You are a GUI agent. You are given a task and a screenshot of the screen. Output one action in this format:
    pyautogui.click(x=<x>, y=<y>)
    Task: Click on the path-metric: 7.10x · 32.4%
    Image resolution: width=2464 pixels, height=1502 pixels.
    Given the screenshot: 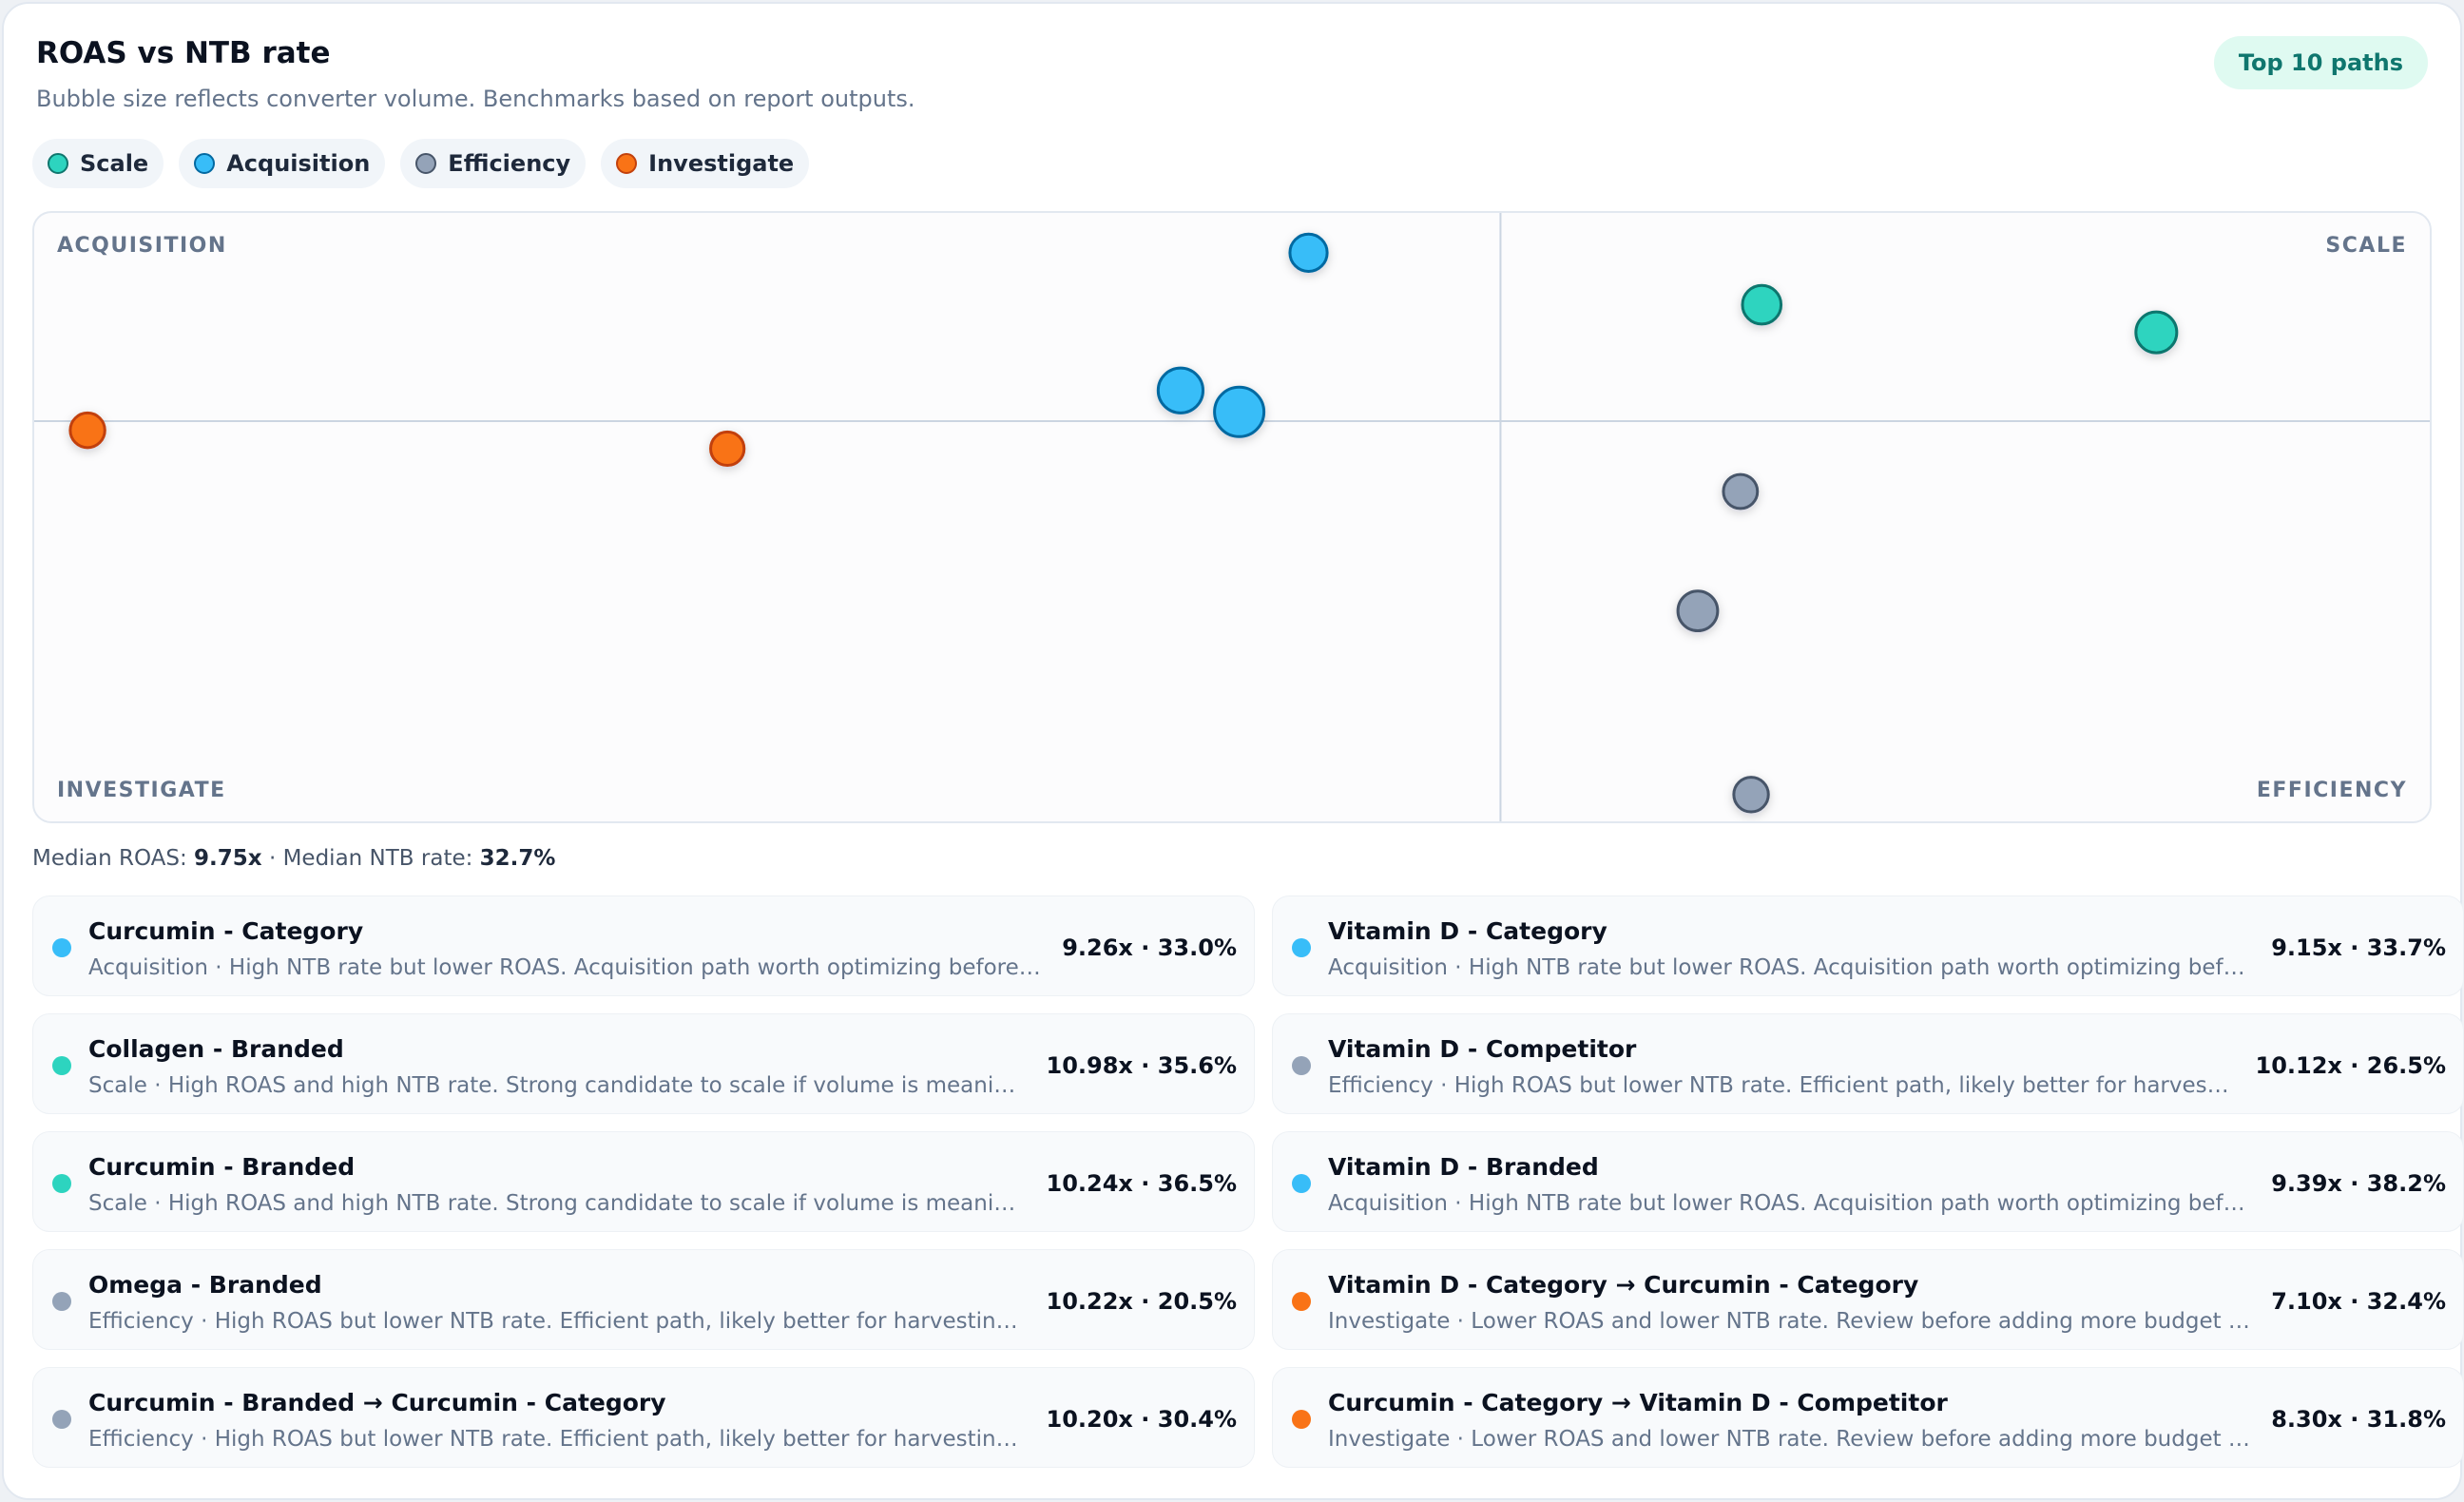 What is the action you would take?
    pyautogui.click(x=2358, y=1301)
    